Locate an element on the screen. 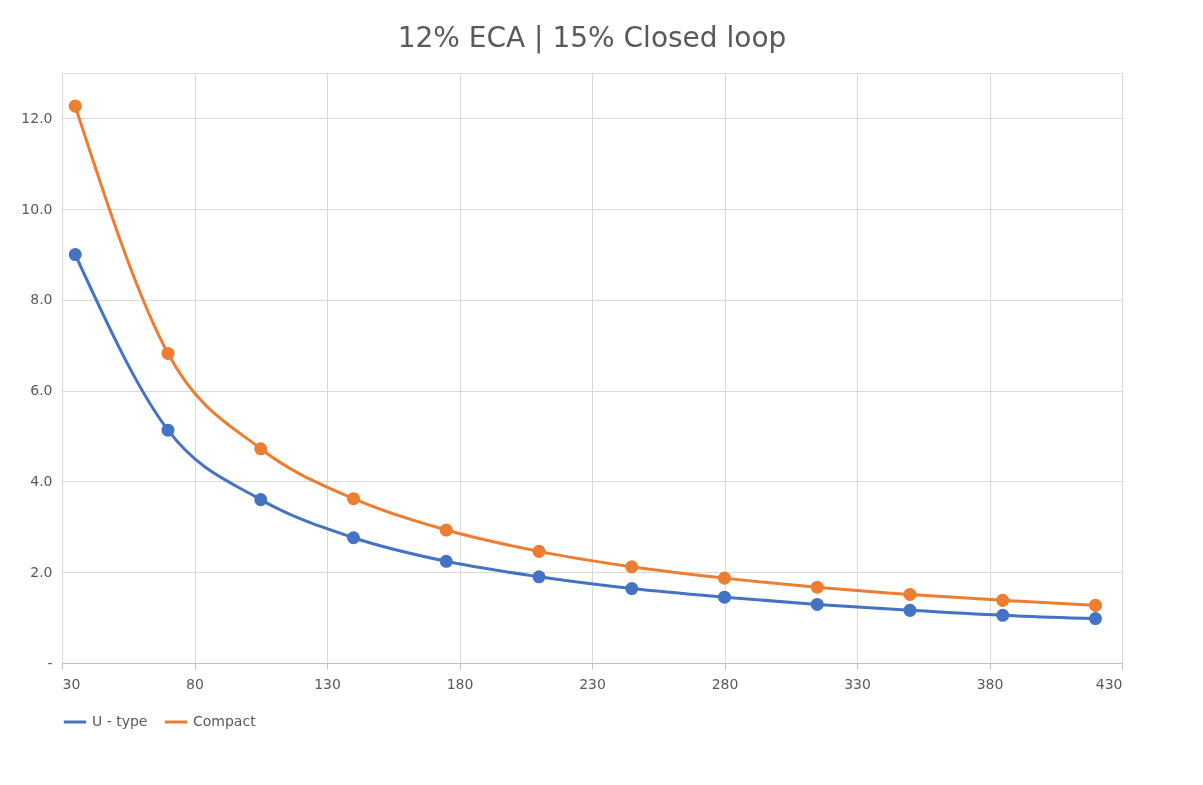 The width and height of the screenshot is (1203, 785). y-tick-label: - is located at coordinates (50, 662).